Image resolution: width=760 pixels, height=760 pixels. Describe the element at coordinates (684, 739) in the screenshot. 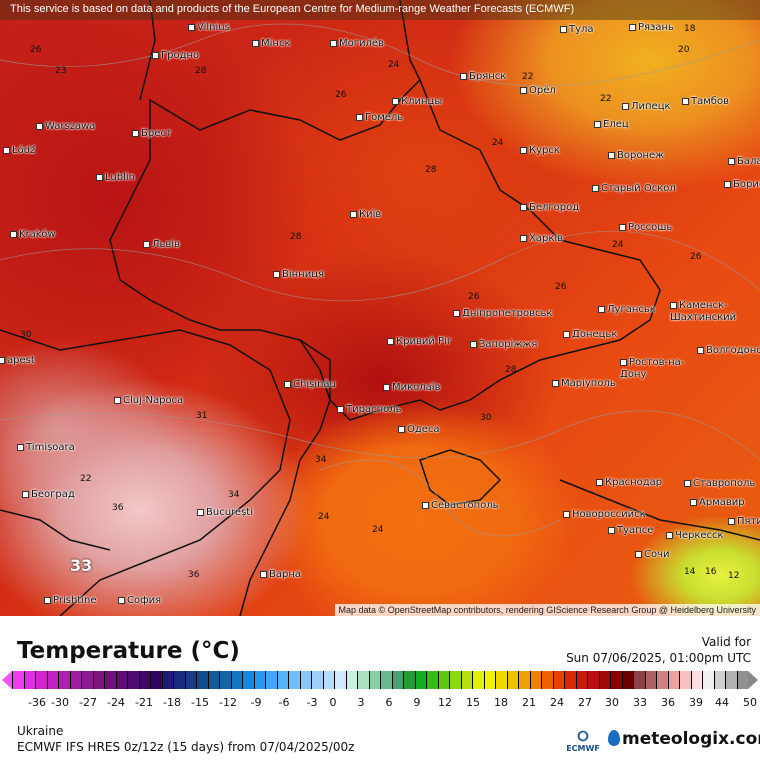

I see `meteologix-logo: meteologix.com` at that location.